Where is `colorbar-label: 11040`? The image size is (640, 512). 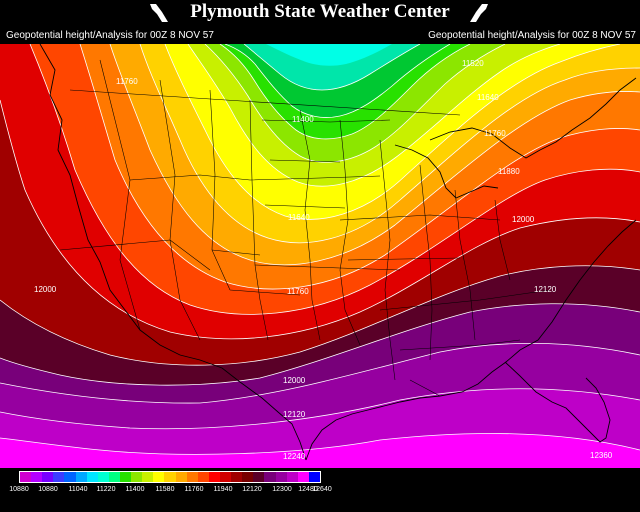 colorbar-label: 11040 is located at coordinates (78, 489).